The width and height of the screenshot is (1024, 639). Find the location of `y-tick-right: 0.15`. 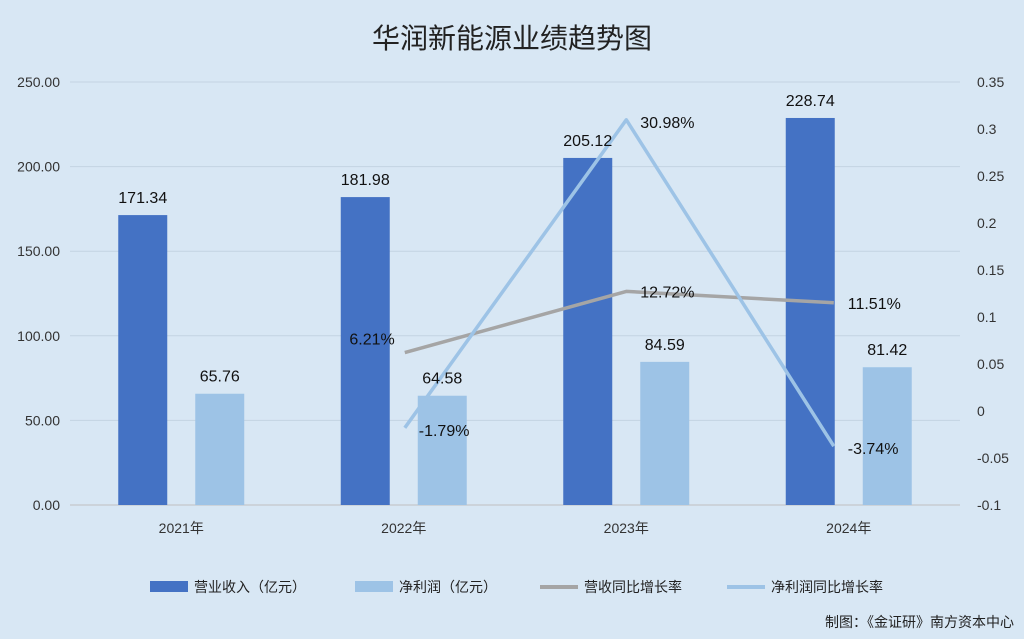

y-tick-right: 0.15 is located at coordinates (990, 270).